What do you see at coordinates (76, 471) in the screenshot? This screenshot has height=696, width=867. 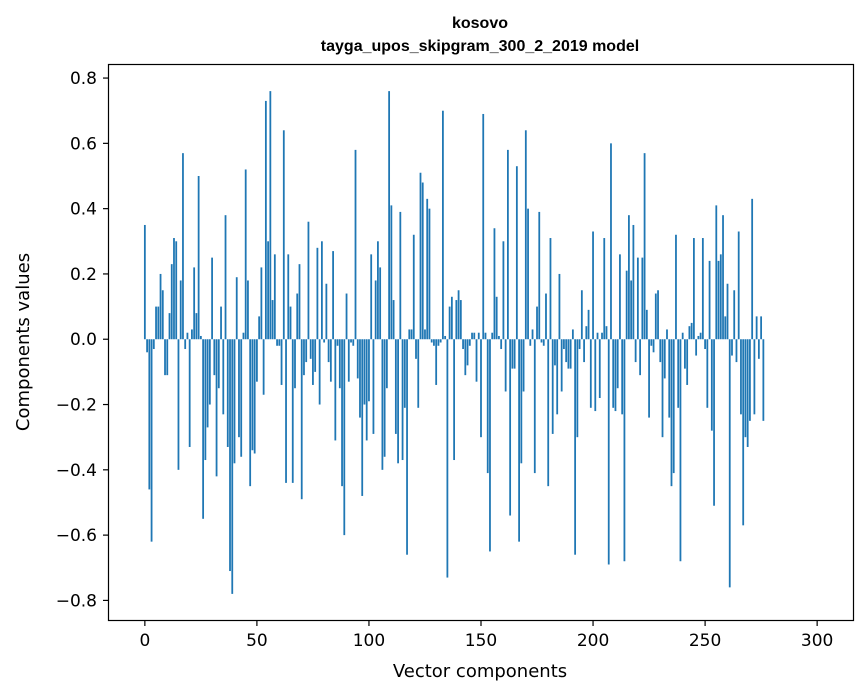 I see `y-tick-label: −0.4` at bounding box center [76, 471].